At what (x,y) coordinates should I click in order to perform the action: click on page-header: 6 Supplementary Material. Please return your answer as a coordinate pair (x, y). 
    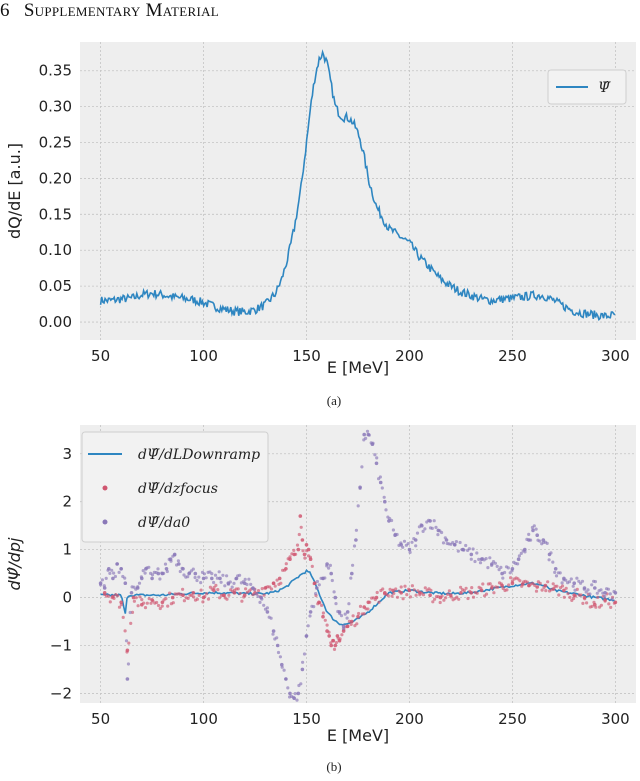
    Looking at the image, I should click on (109, 11).